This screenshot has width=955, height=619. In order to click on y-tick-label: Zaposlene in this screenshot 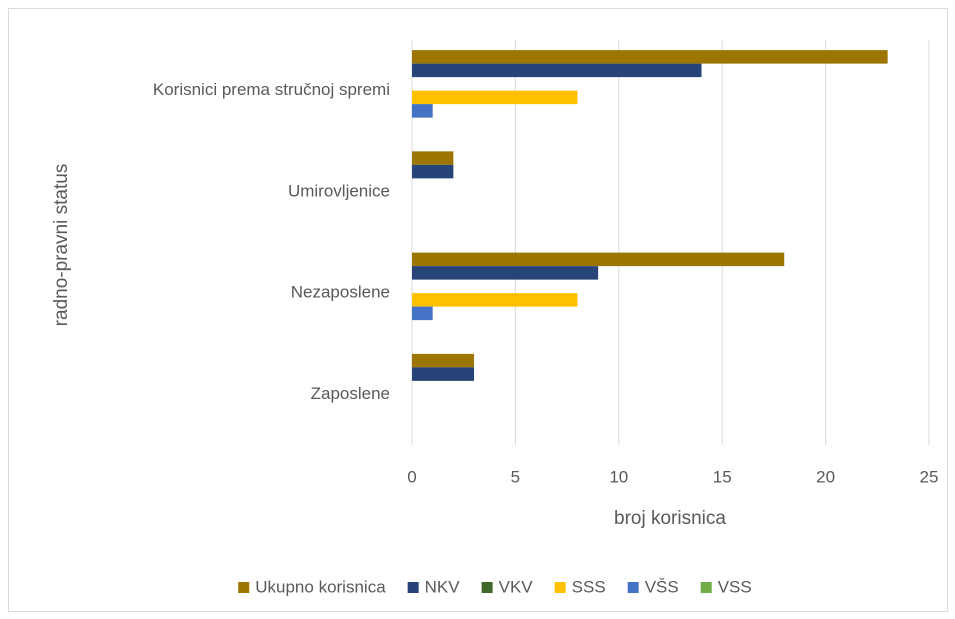, I will do `click(350, 393)`.